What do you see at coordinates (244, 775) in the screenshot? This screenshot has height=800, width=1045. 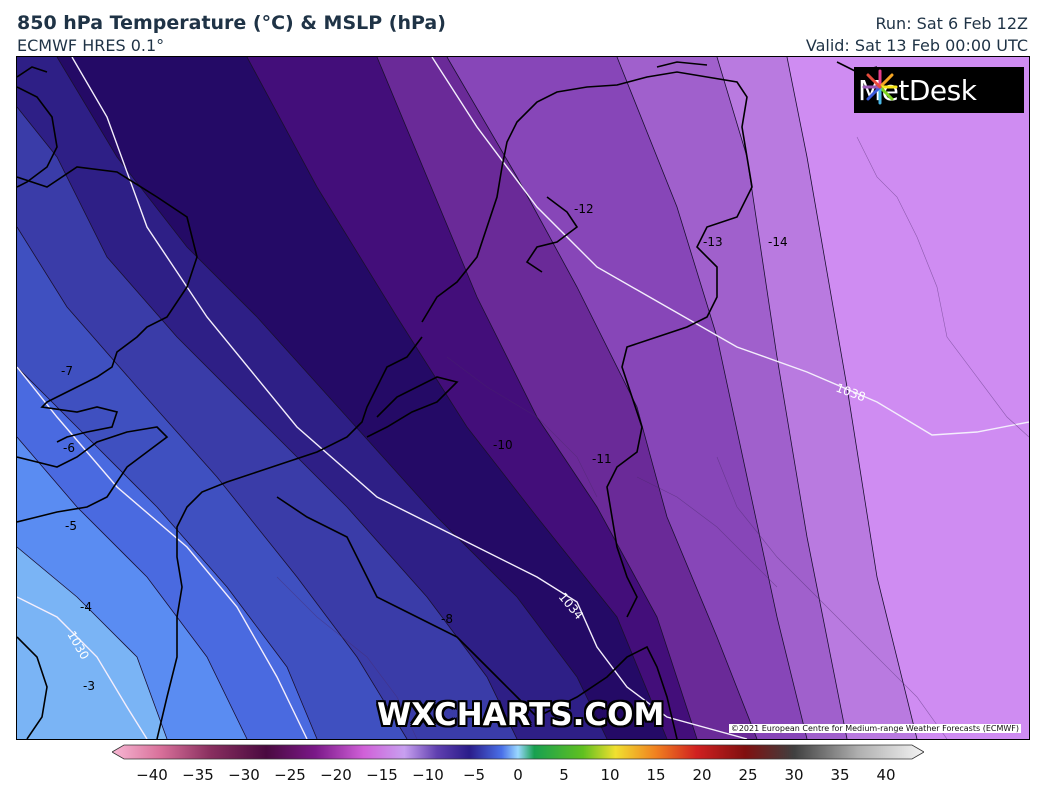 I see `colorbar-tick: −30` at bounding box center [244, 775].